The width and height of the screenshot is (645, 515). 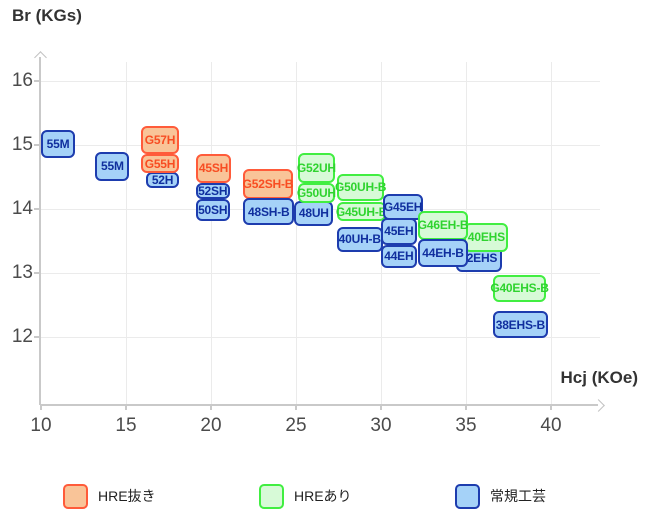 I want to click on y-tick-label-16: 16, so click(x=22, y=80).